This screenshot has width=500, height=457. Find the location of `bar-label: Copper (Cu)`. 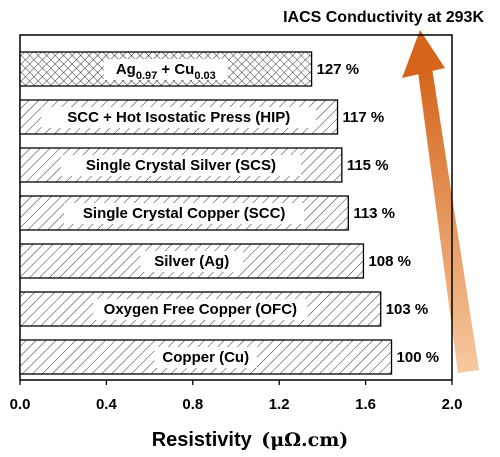

bar-label: Copper (Cu) is located at coordinates (205, 357).